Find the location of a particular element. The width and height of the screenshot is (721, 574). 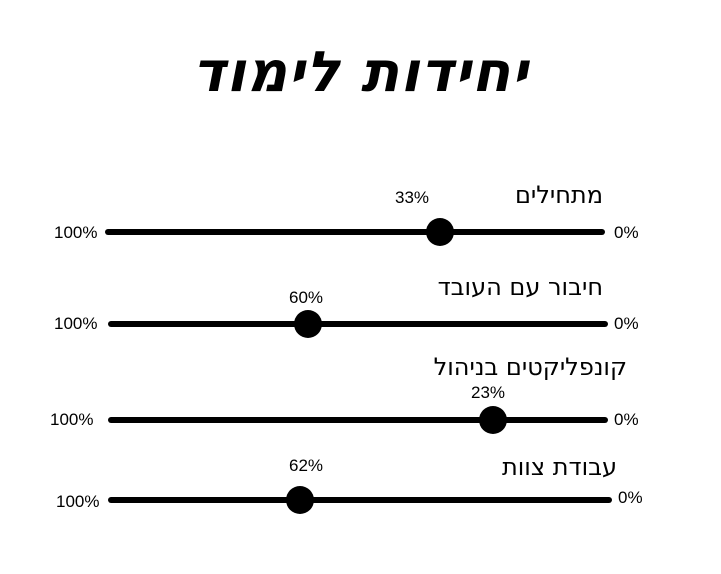

slider-label: חיבור עם העובד is located at coordinates (520, 287).